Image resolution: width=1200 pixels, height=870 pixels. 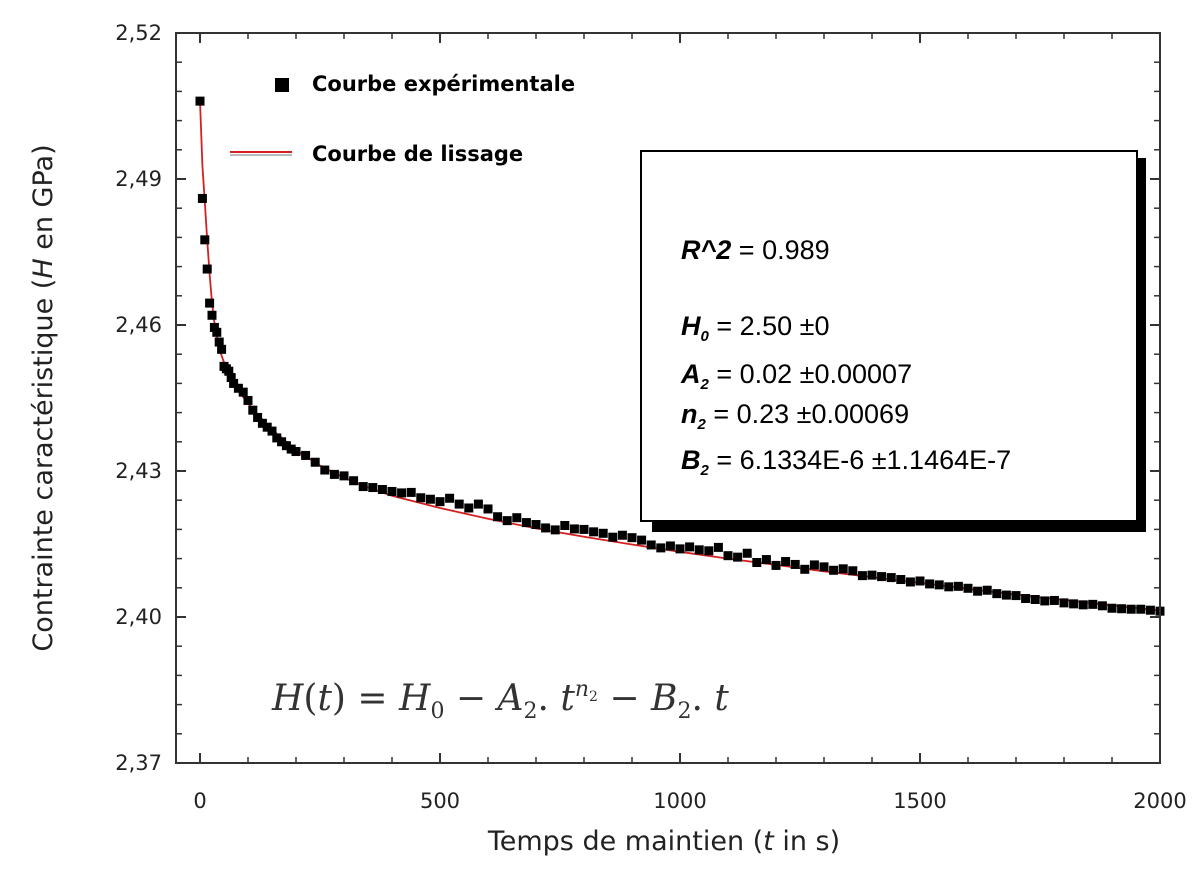 What do you see at coordinates (138, 617) in the screenshot?
I see `y-tick-label: 2,40` at bounding box center [138, 617].